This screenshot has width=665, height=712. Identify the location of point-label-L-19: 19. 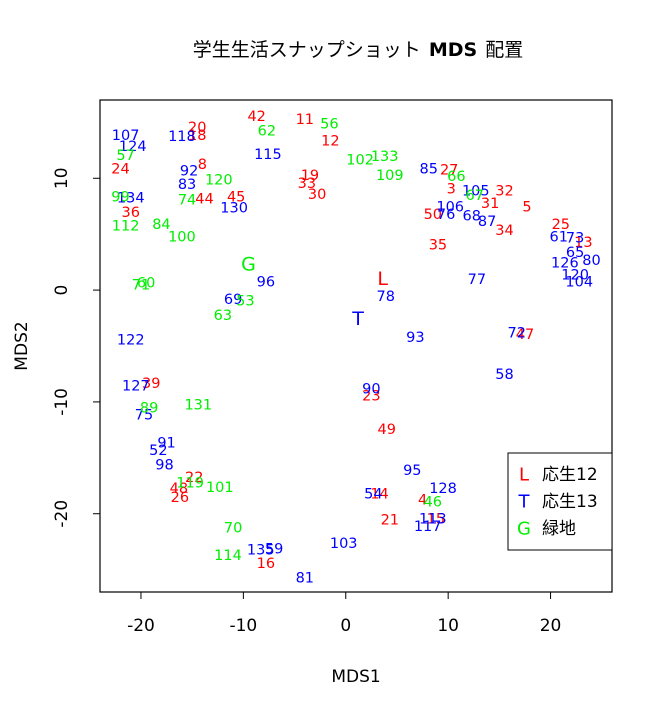
(310, 176).